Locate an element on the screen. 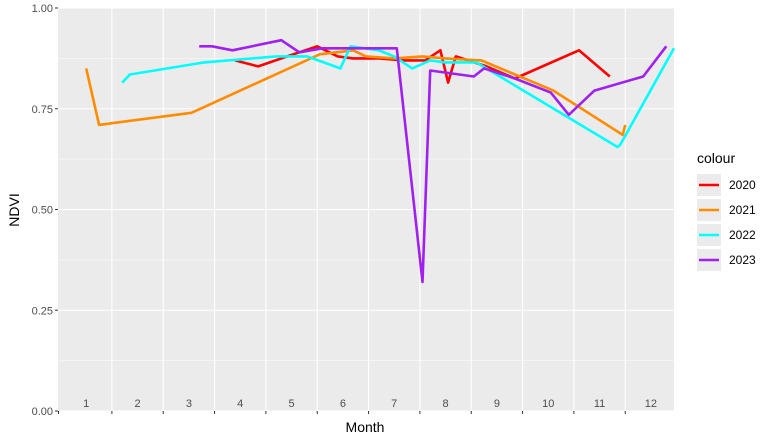 This screenshot has width=773, height=442. y-axis: 0.00 0.25 0.50 0.75 1.00 is located at coordinates (45, 210).